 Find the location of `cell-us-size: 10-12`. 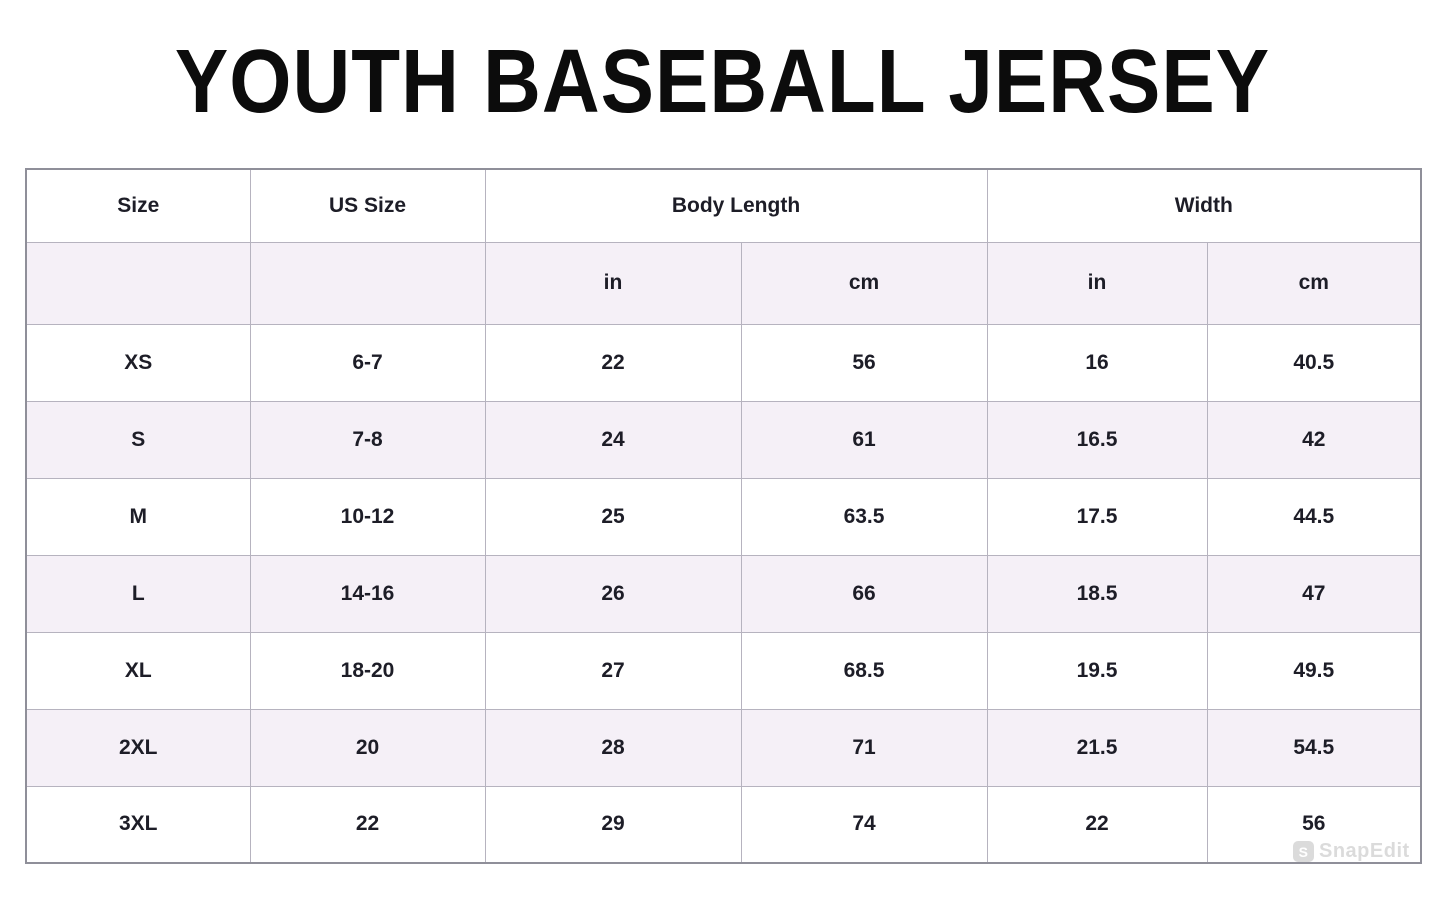

cell-us-size: 10-12 is located at coordinates (367, 516).